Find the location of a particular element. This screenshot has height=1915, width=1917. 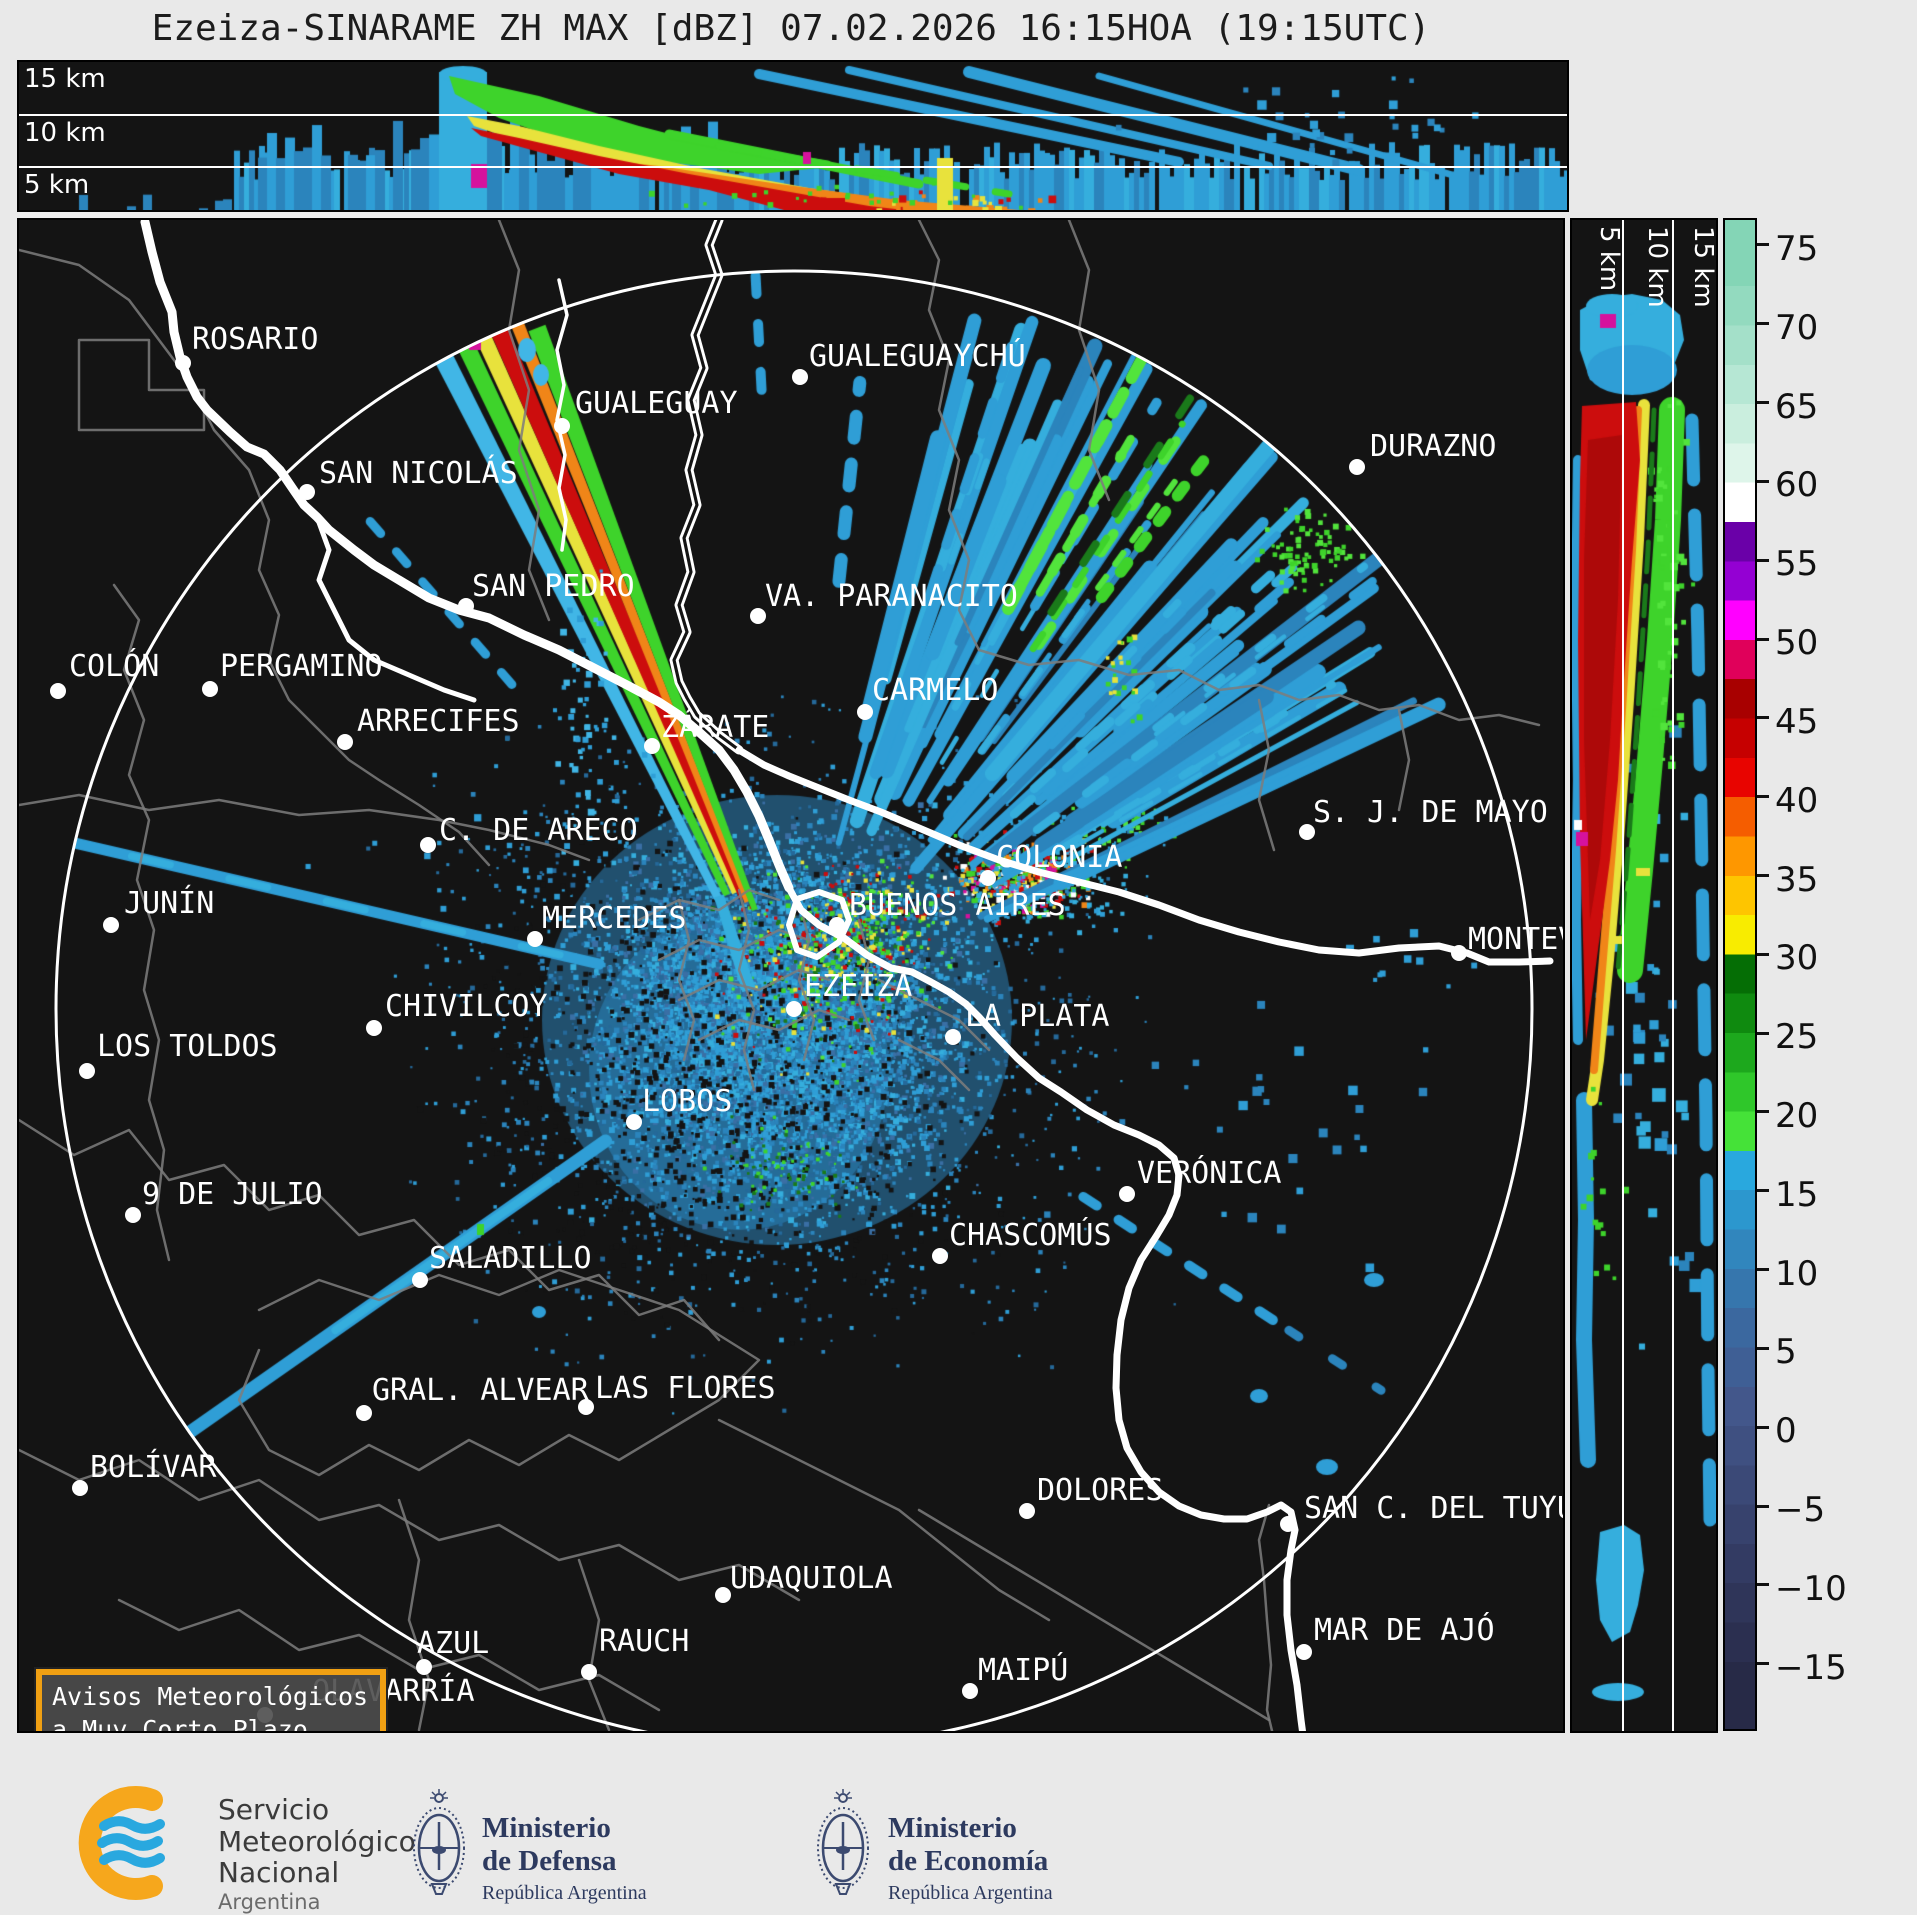

colorbar-tick-label: 10 is located at coordinates (1797, 1273).